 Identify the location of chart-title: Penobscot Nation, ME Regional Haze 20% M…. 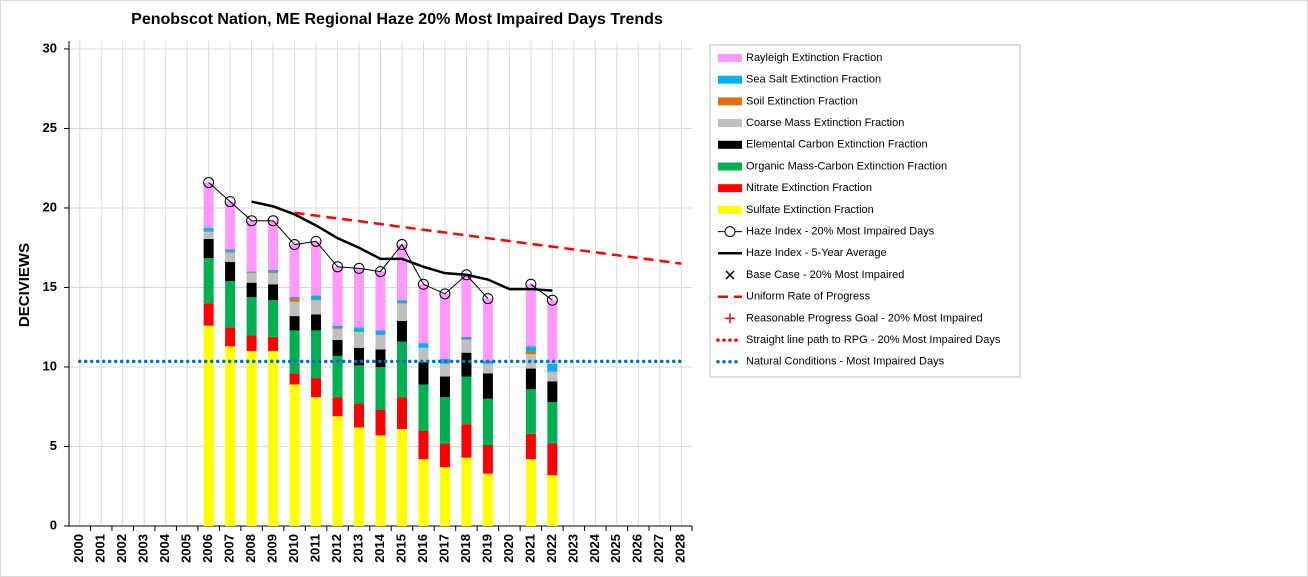
(397, 19).